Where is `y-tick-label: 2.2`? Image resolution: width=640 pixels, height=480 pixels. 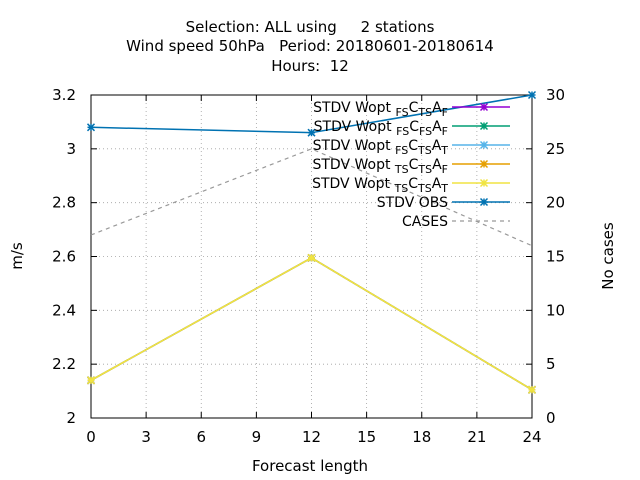
y-tick-label: 2.2 is located at coordinates (64, 364).